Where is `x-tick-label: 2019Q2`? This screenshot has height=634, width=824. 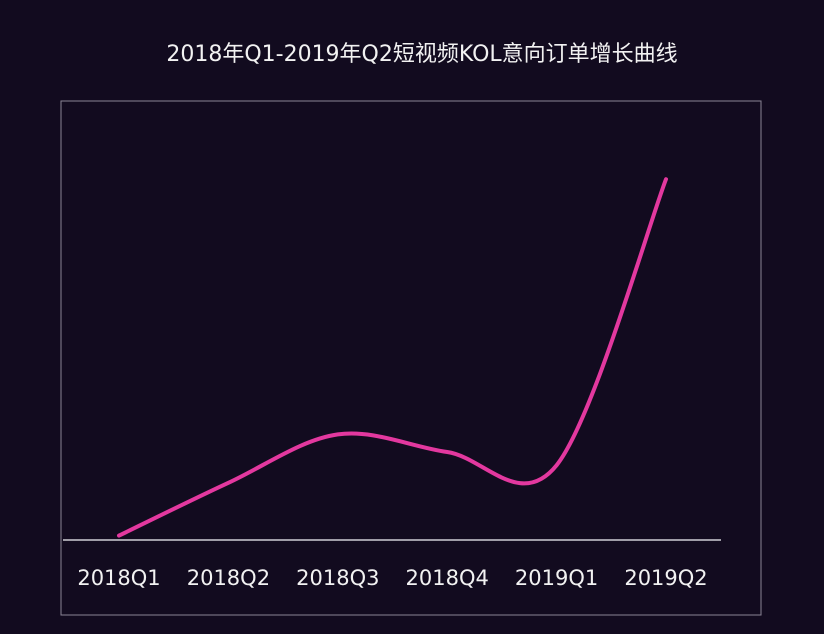
x-tick-label: 2019Q2 is located at coordinates (665, 578).